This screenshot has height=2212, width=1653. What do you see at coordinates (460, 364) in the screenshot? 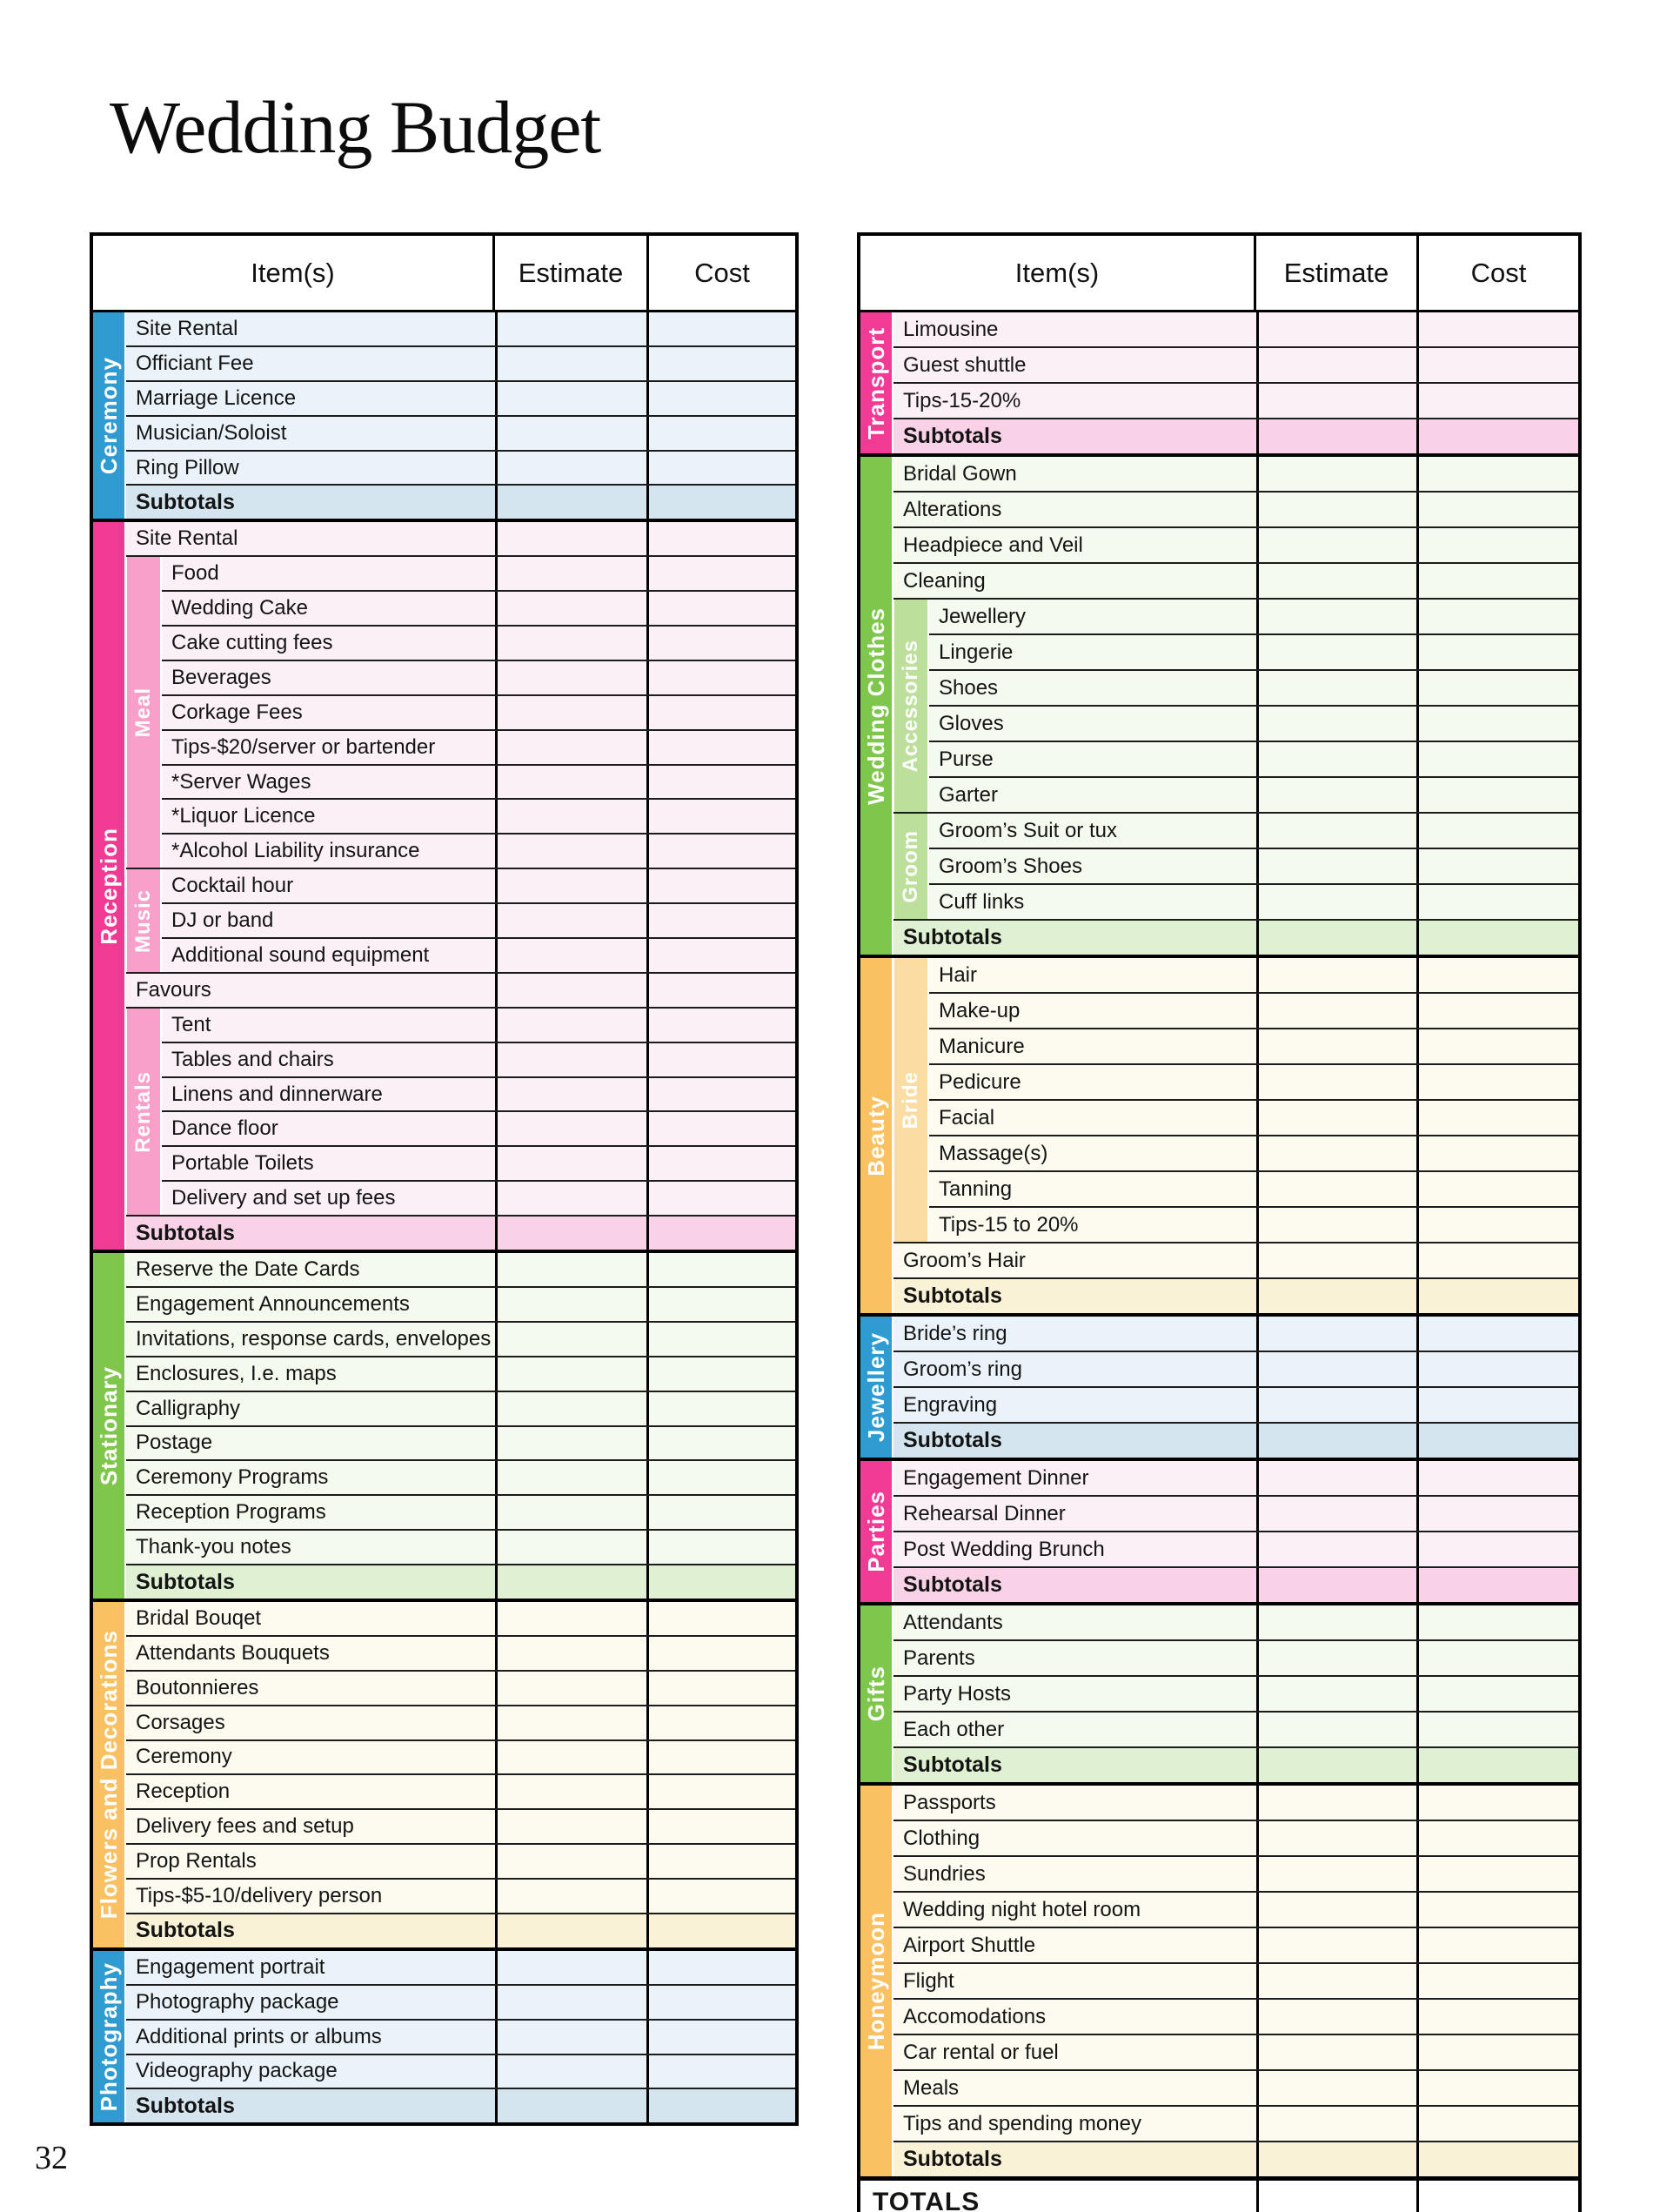
I see `table-row: Officiant Fee` at bounding box center [460, 364].